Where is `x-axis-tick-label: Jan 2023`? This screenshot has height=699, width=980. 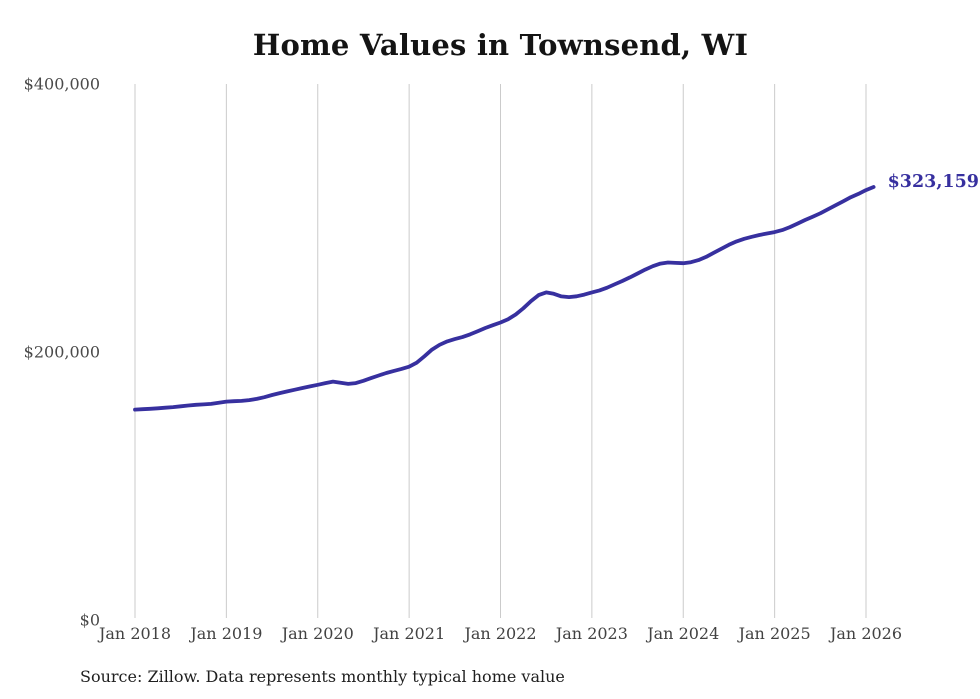
x-axis-tick-label: Jan 2023 is located at coordinates (591, 633).